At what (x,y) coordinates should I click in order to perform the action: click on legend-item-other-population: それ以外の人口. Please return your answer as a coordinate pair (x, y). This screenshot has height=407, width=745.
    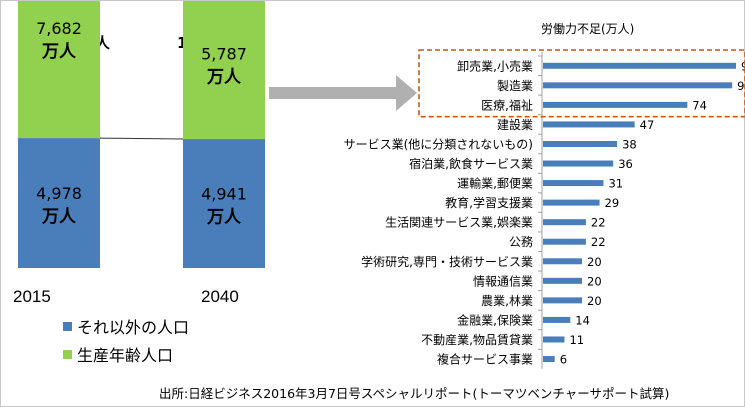
    Looking at the image, I should click on (126, 326).